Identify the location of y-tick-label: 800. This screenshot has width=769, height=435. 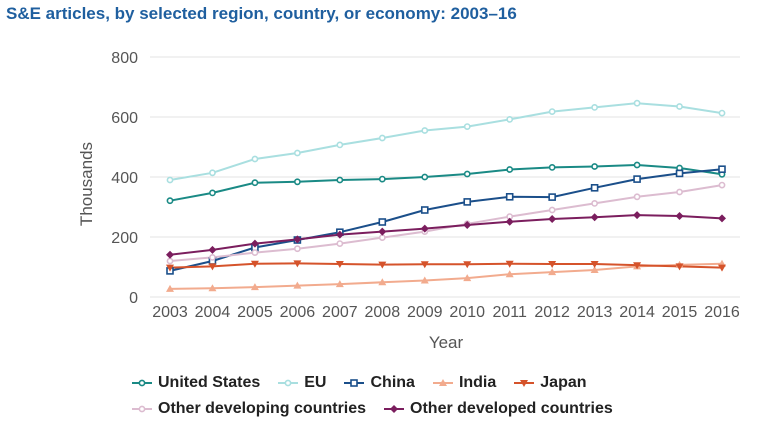
(124, 58).